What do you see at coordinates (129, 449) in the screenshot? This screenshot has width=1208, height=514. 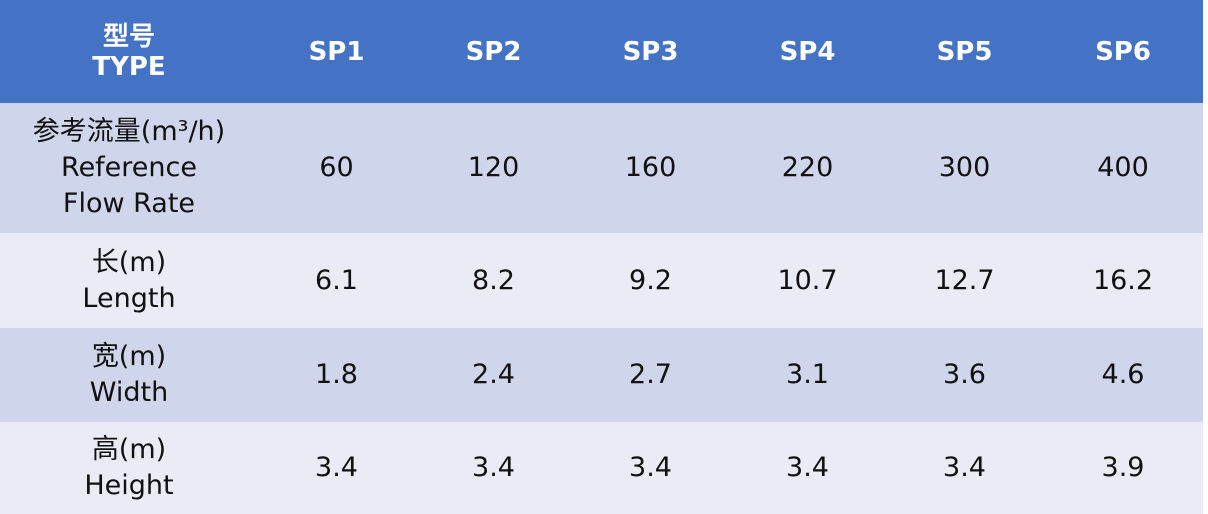 I see `row-label: 高(m)` at bounding box center [129, 449].